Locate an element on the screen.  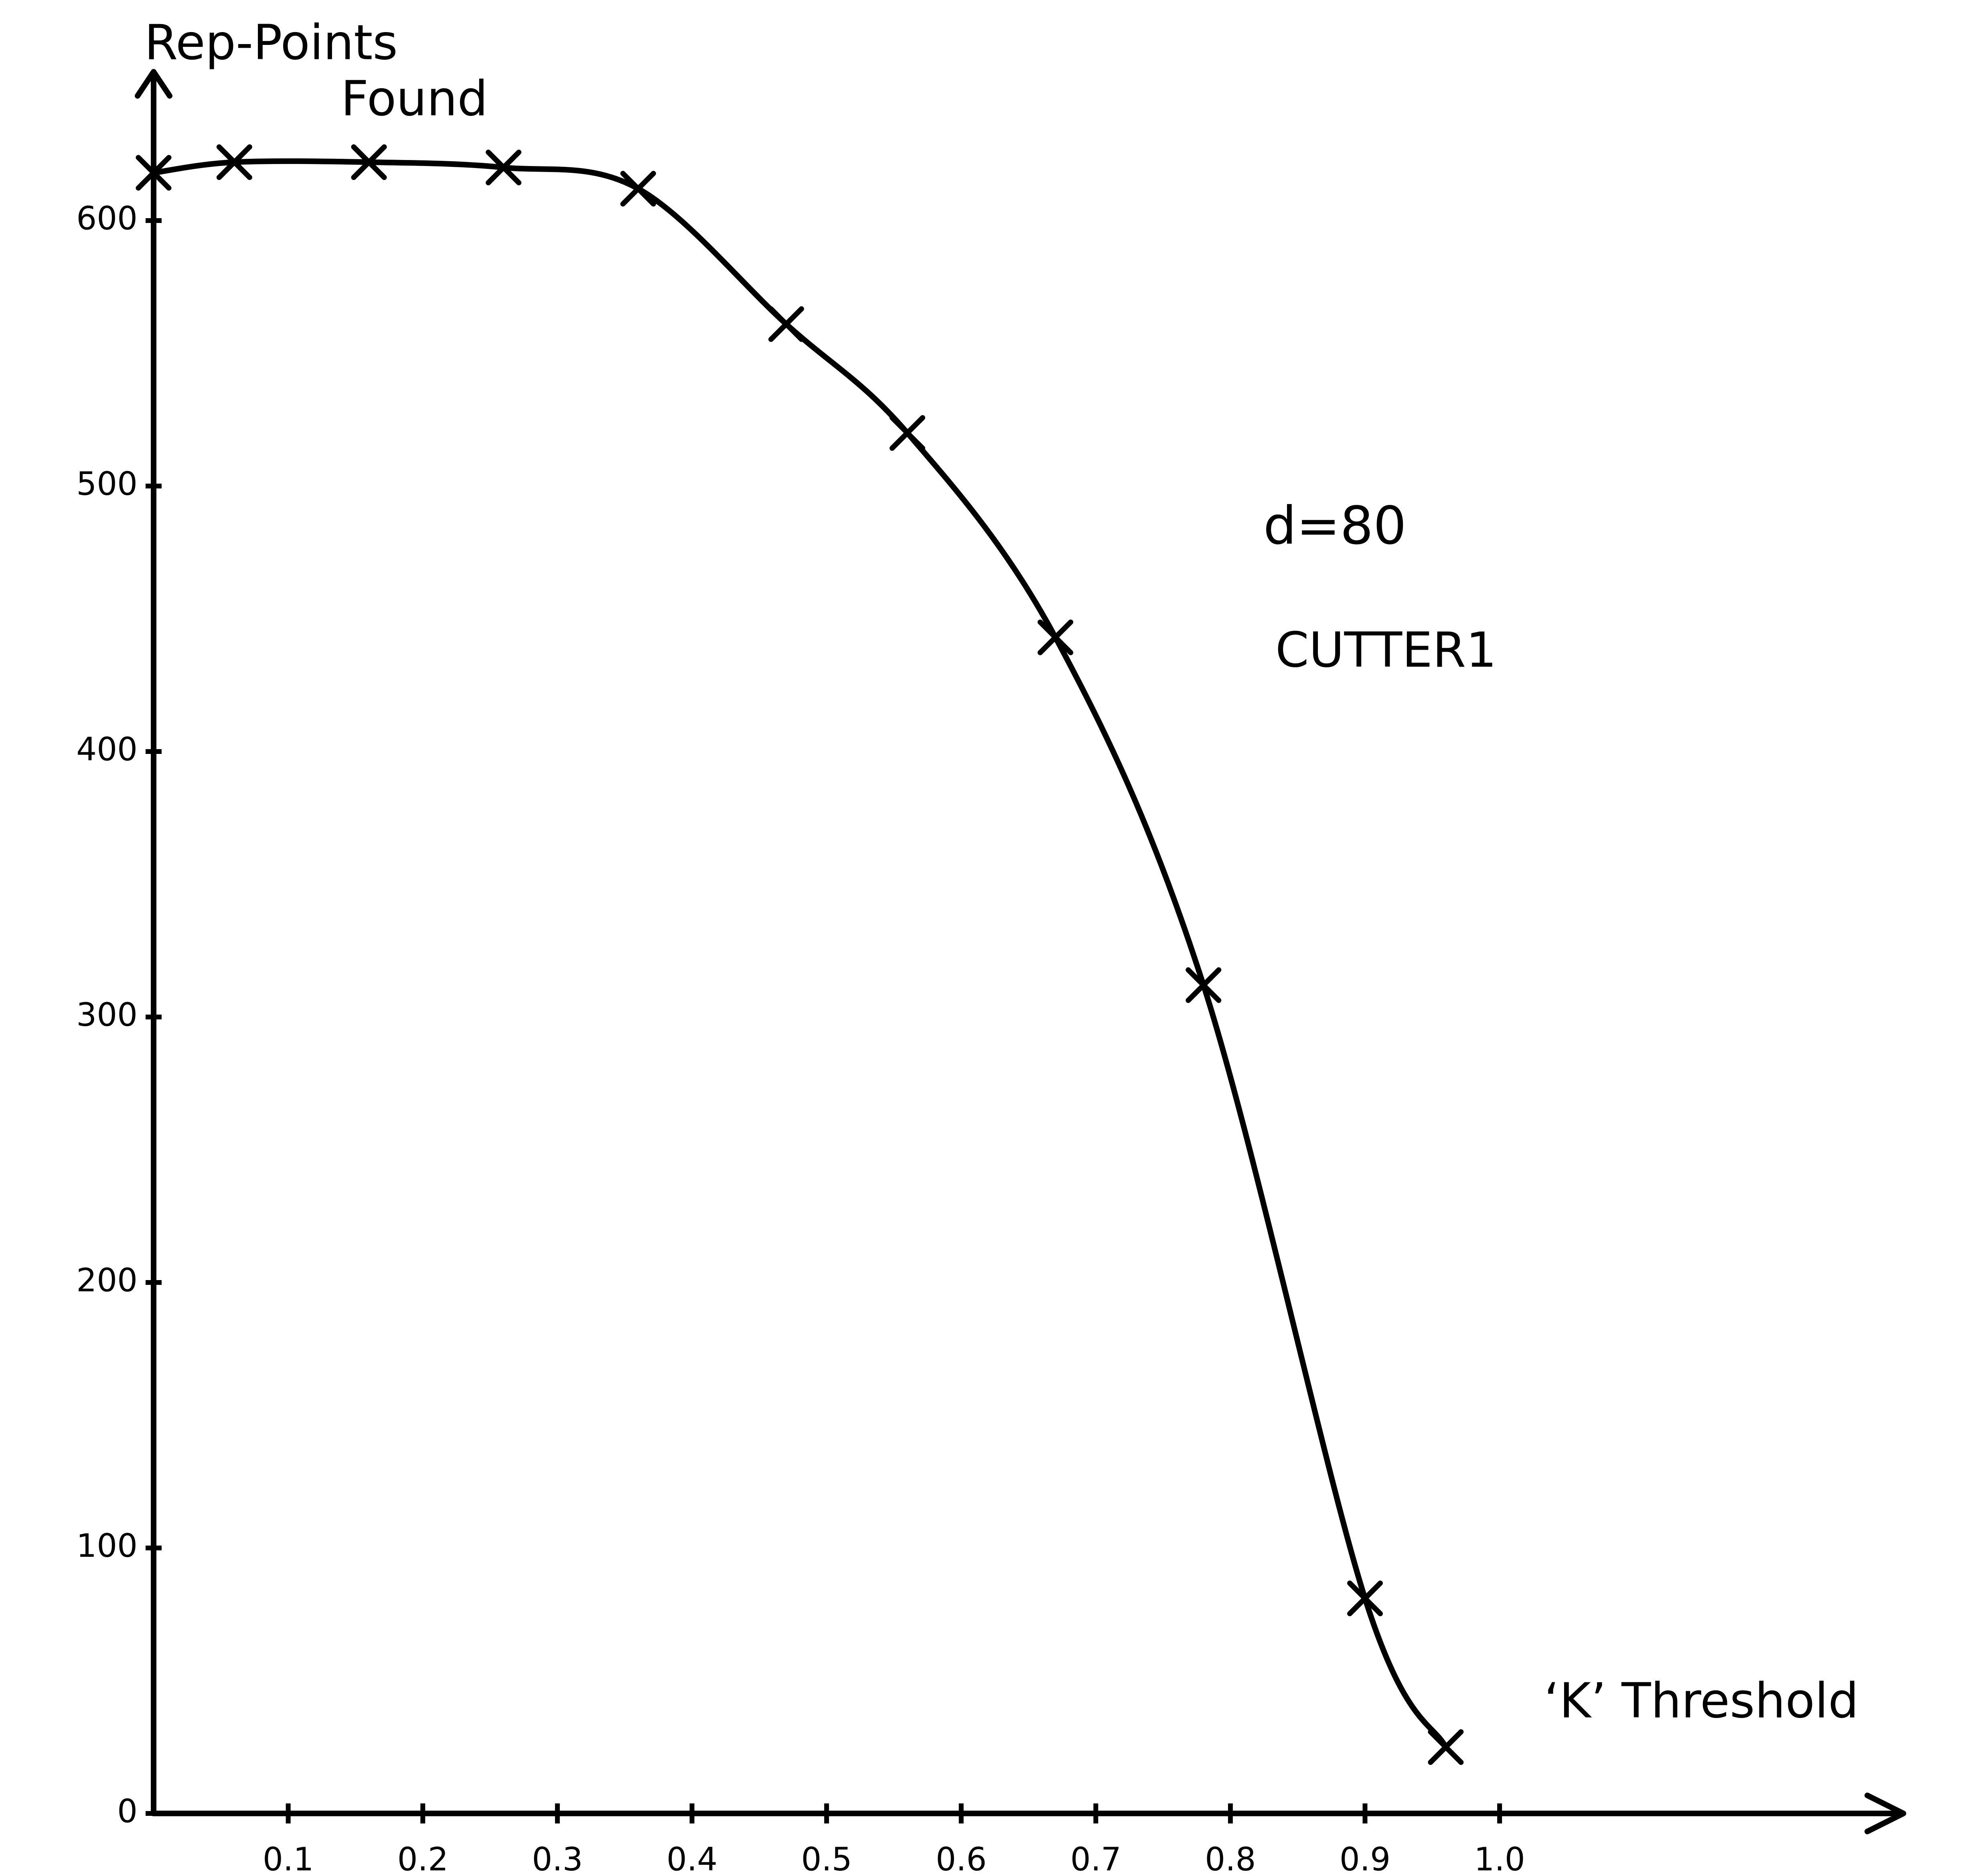
y-axis is located at coordinates (153, 942).